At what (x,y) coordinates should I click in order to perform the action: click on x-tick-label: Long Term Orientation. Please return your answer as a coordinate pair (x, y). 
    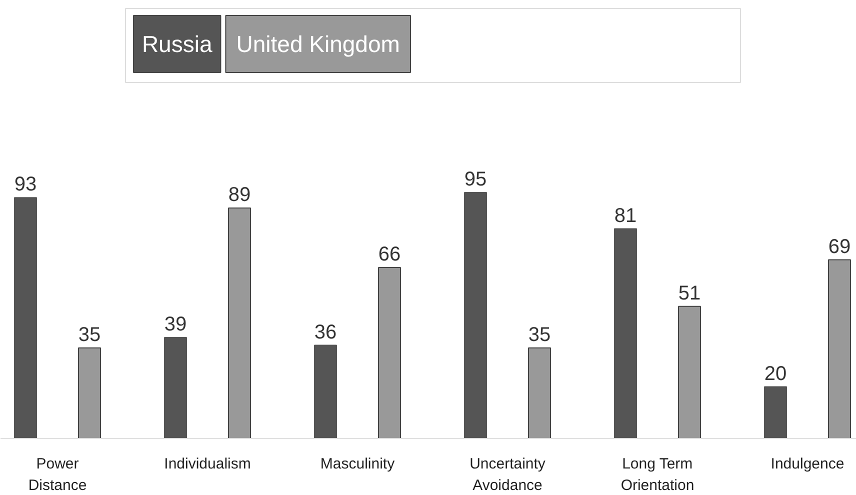
    Looking at the image, I should click on (657, 475).